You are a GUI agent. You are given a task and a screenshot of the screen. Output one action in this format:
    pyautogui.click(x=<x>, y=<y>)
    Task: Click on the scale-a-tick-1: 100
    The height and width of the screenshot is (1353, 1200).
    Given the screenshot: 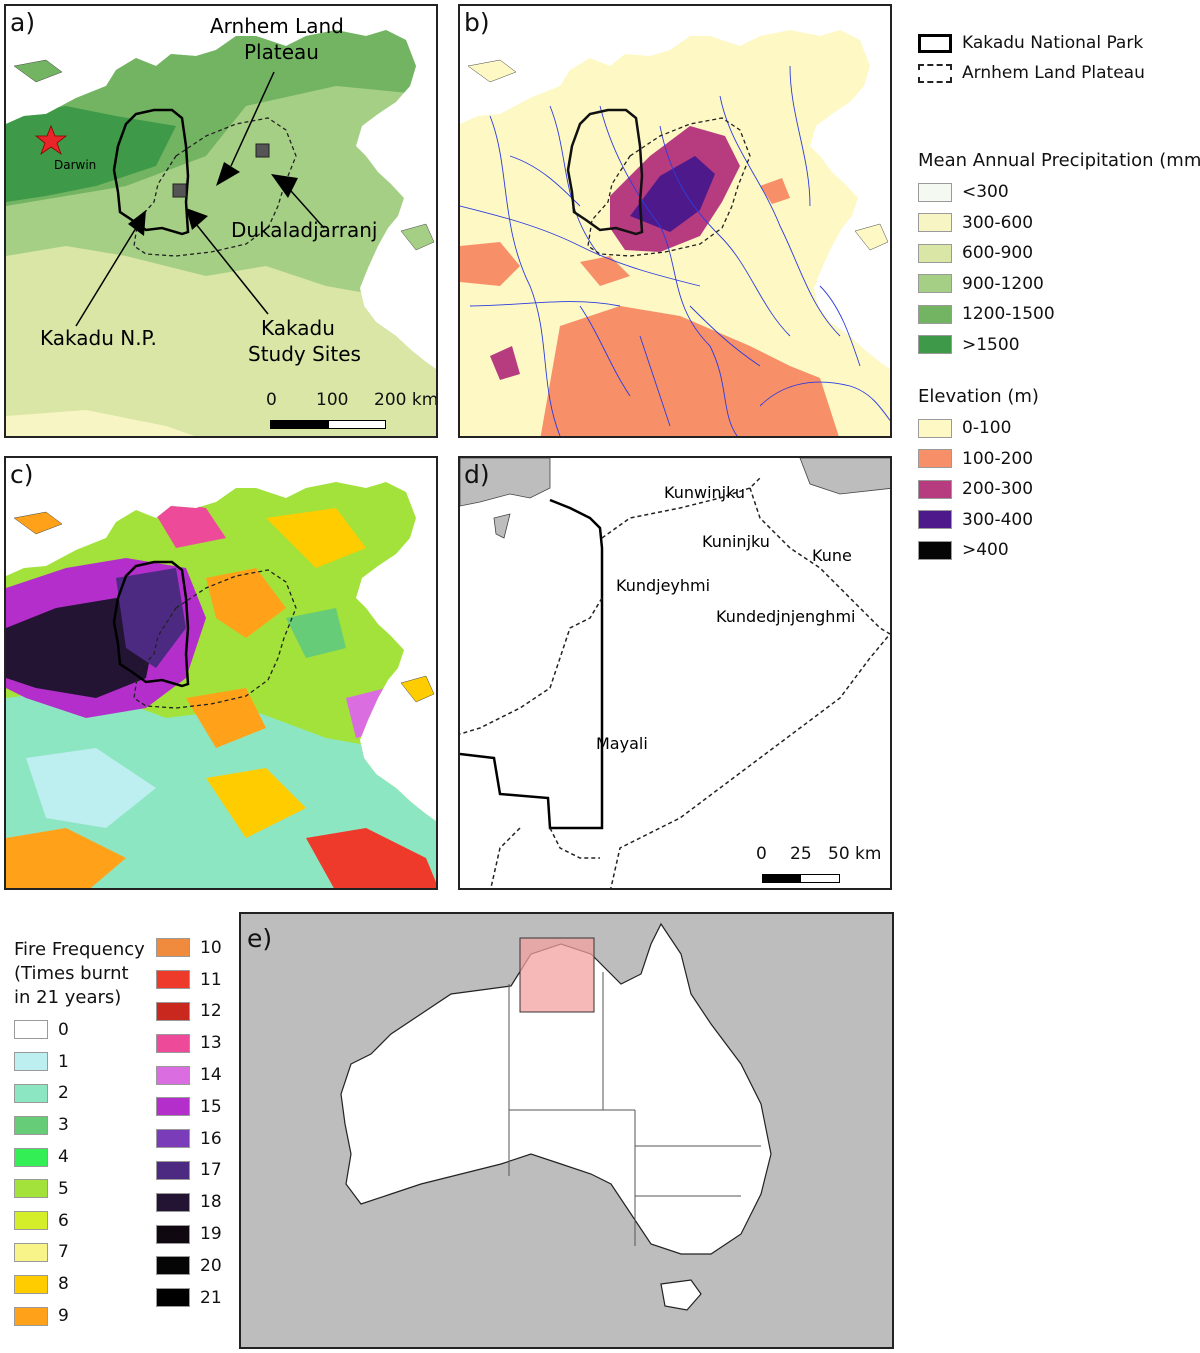 What is the action you would take?
    pyautogui.click(x=332, y=400)
    